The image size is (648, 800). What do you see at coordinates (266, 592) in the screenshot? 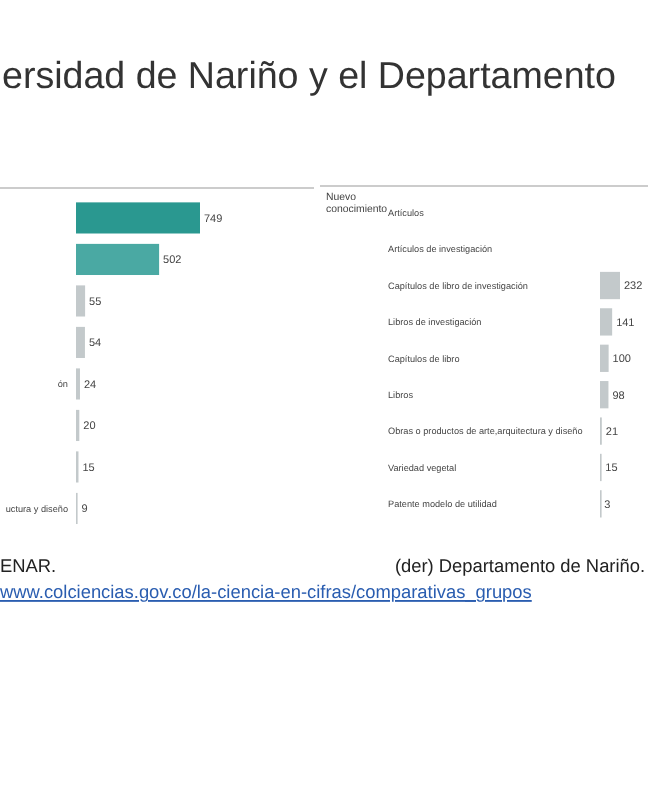
I see `text: www.colciencias.gov.co/la-ciencia-en-cifras/comparativas_grupos` at bounding box center [266, 592].